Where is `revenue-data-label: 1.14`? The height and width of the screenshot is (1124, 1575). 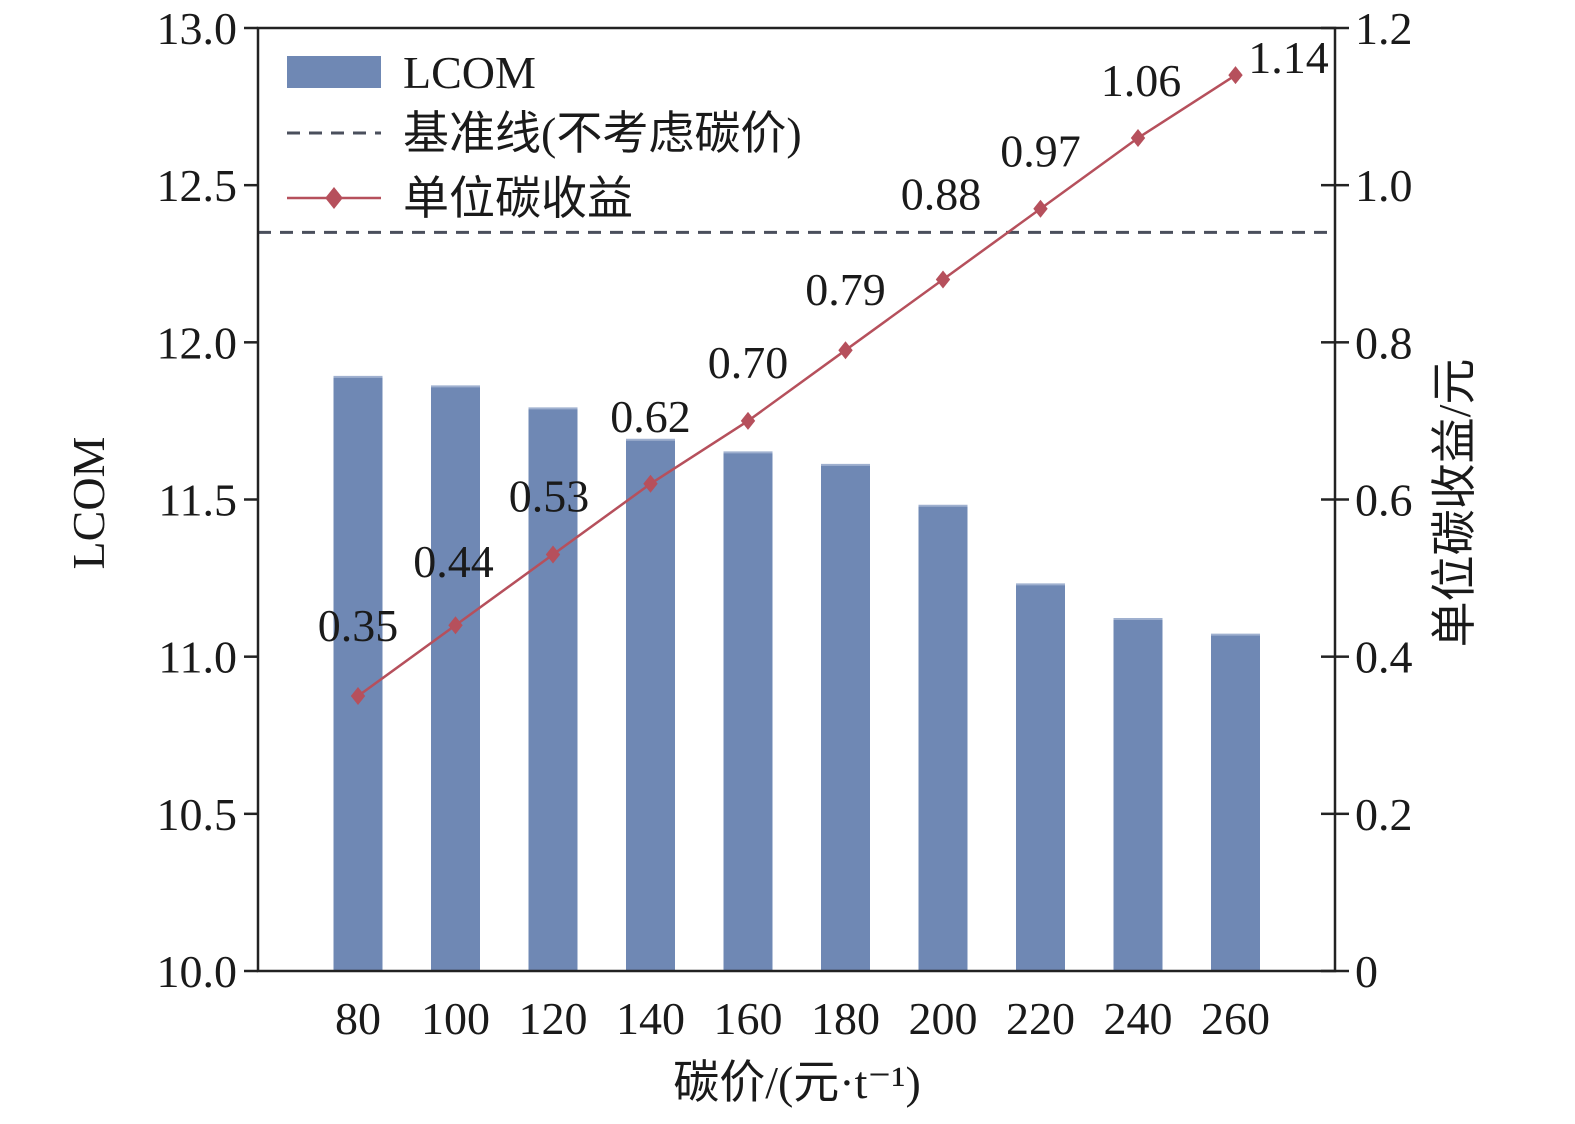
revenue-data-label: 1.14 is located at coordinates (1288, 57).